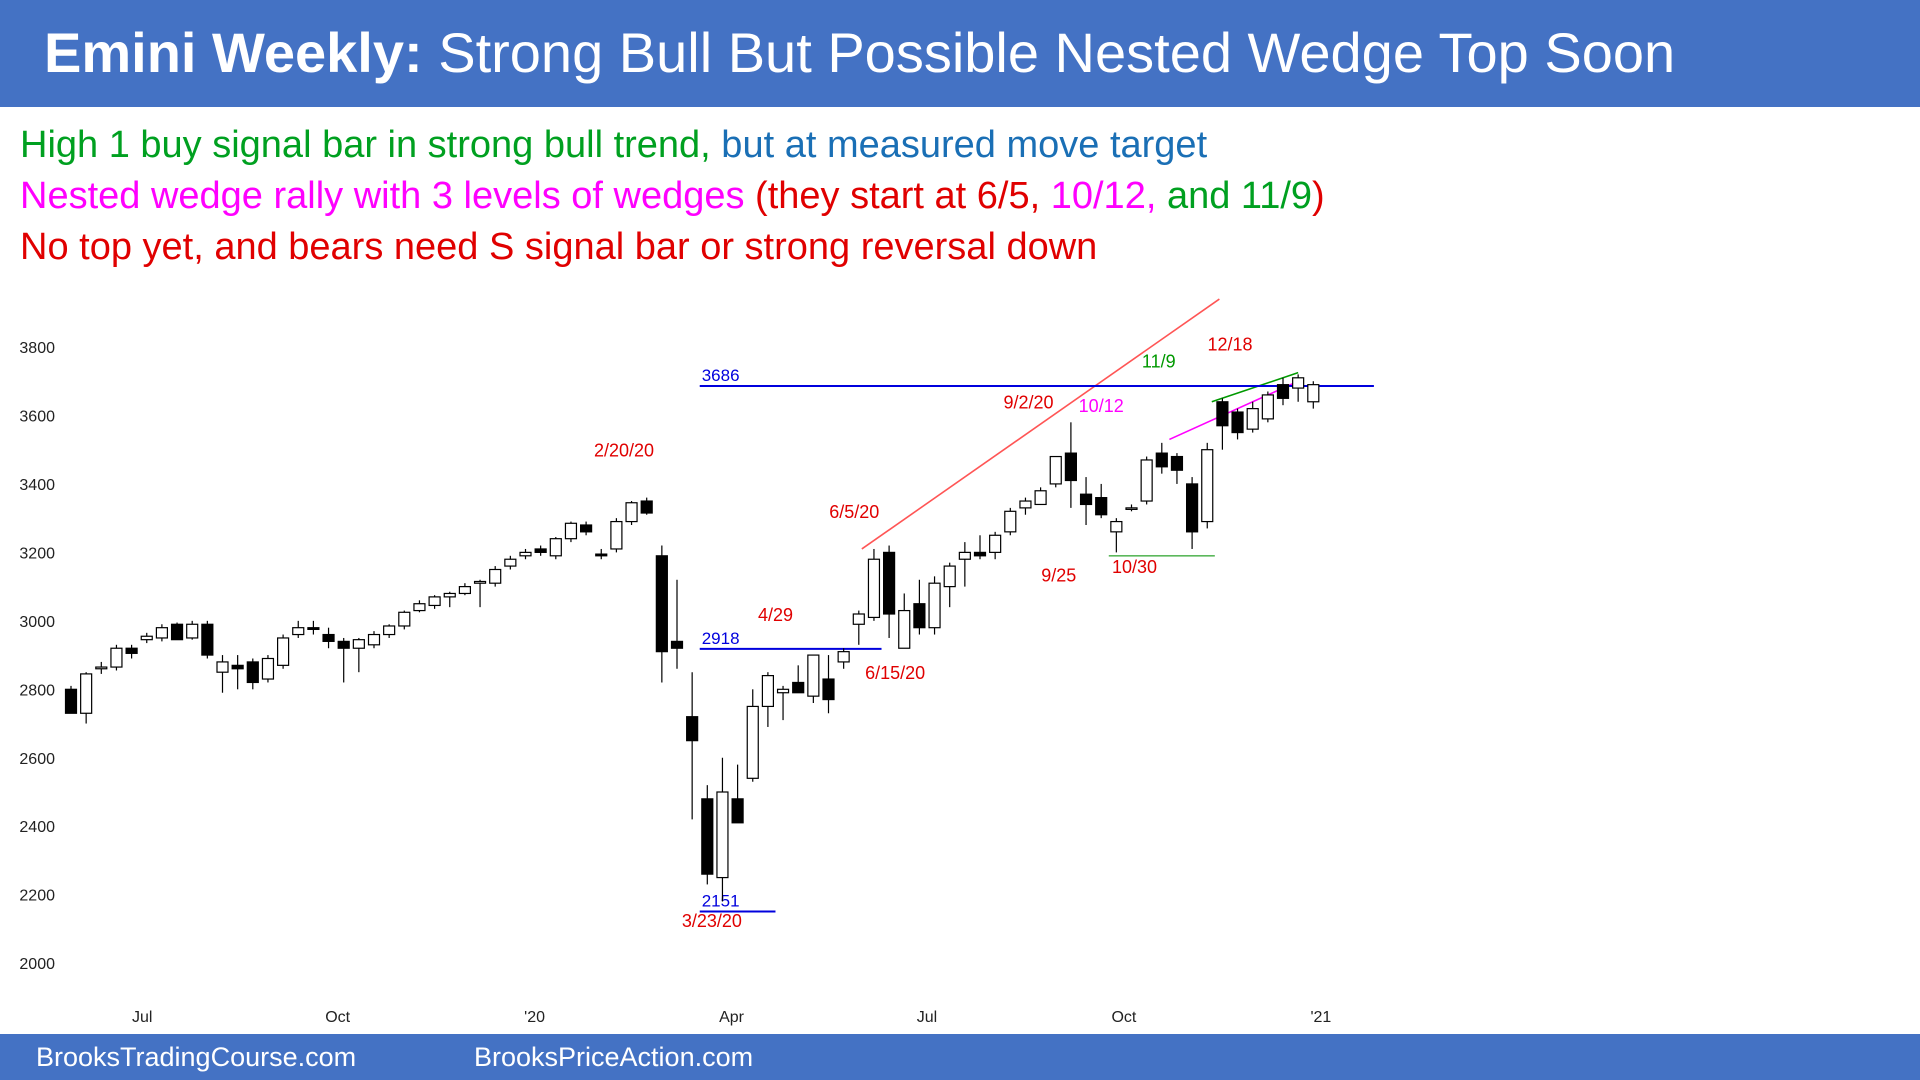 This screenshot has height=1080, width=1920. What do you see at coordinates (37, 416) in the screenshot?
I see `y-tick-label: 3600` at bounding box center [37, 416].